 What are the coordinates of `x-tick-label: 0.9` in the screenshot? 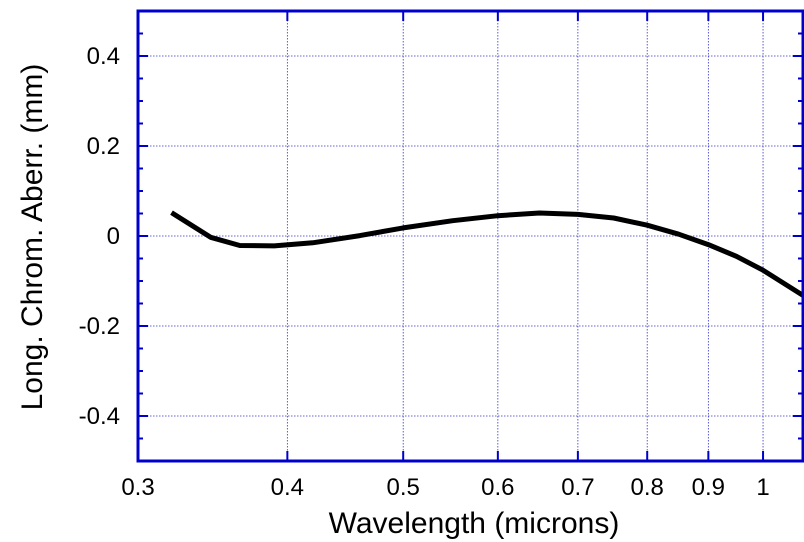 It's located at (708, 487).